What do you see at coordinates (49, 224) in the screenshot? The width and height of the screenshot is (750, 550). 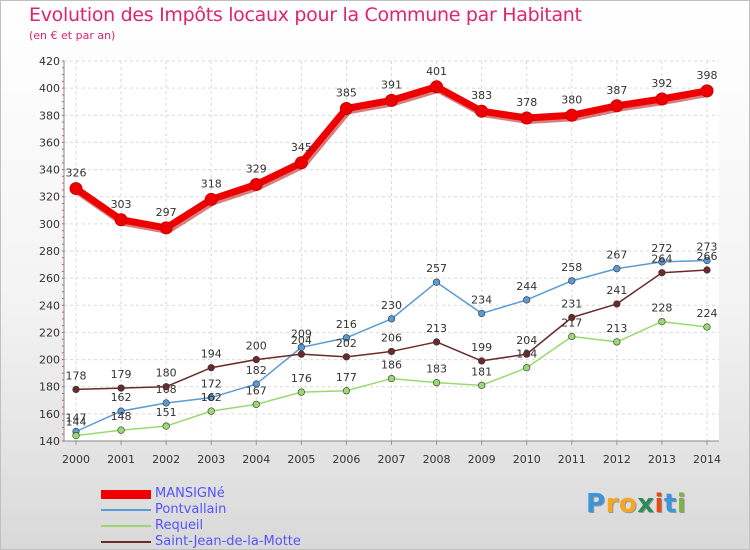 I see `y-tick-label: 300` at bounding box center [49, 224].